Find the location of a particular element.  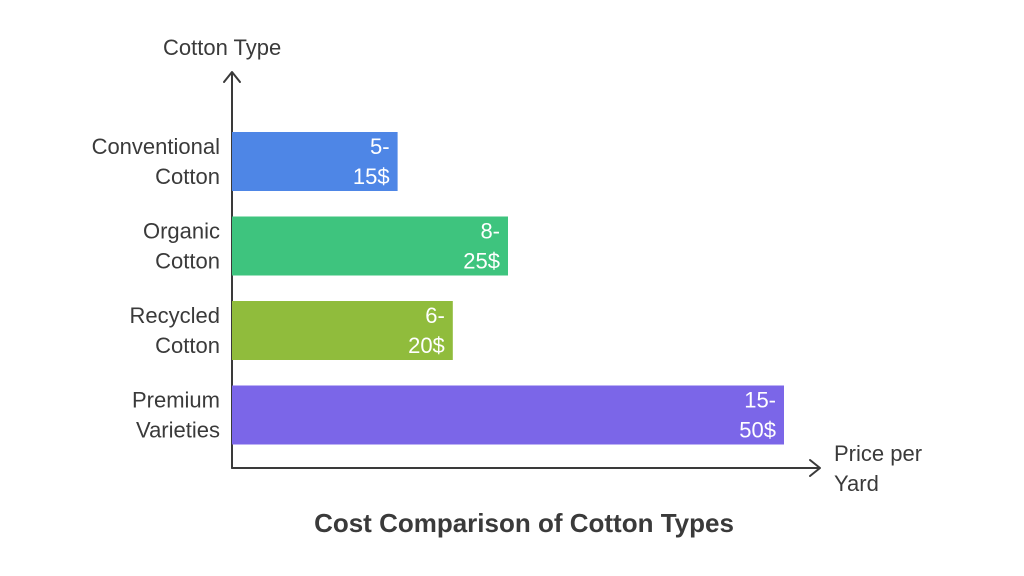

y-axis-arrow-icon is located at coordinates (232, 77).